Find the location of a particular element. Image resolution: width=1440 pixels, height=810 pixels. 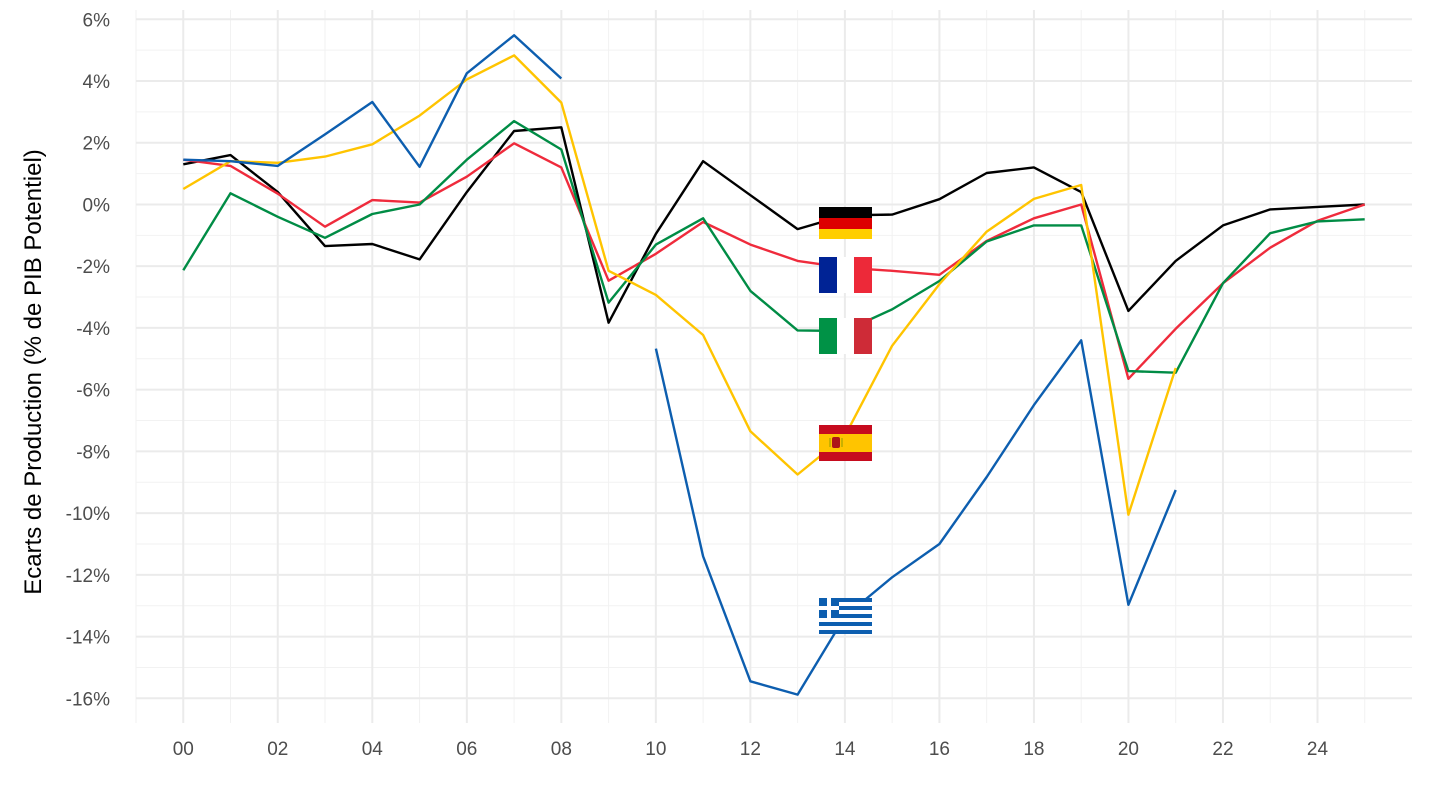

y-tick-label: -16% is located at coordinates (88, 699).